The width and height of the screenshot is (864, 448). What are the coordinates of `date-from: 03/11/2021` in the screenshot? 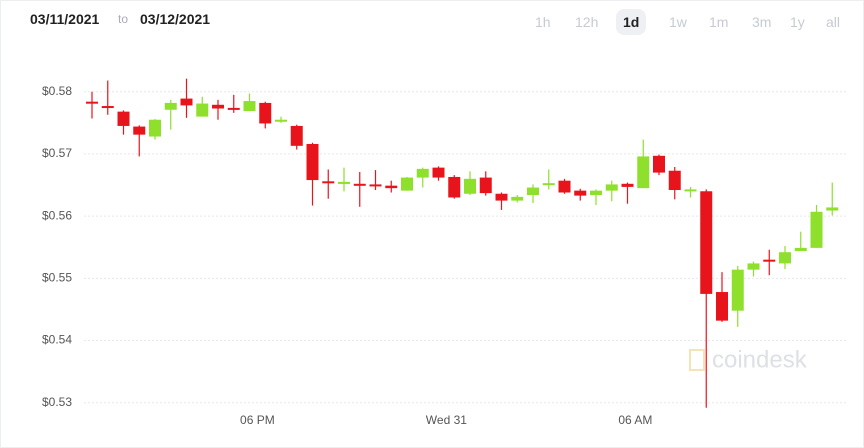 It's located at (65, 19).